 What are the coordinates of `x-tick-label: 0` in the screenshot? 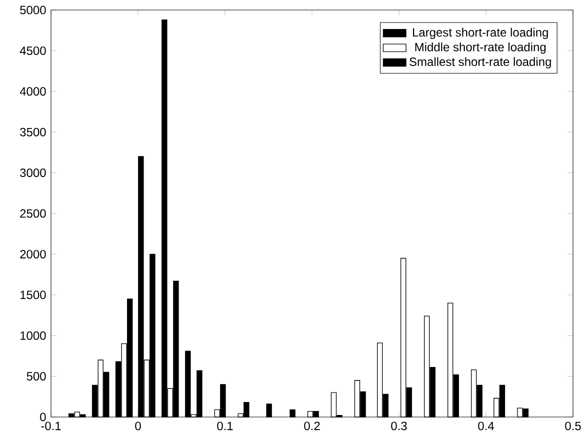 It's located at (138, 426).